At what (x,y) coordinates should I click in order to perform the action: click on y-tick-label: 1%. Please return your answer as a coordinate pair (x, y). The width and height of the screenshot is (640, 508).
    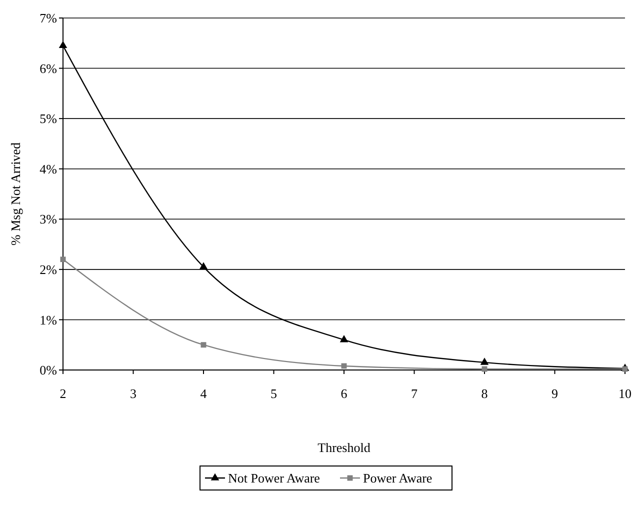
    Looking at the image, I should click on (49, 320).